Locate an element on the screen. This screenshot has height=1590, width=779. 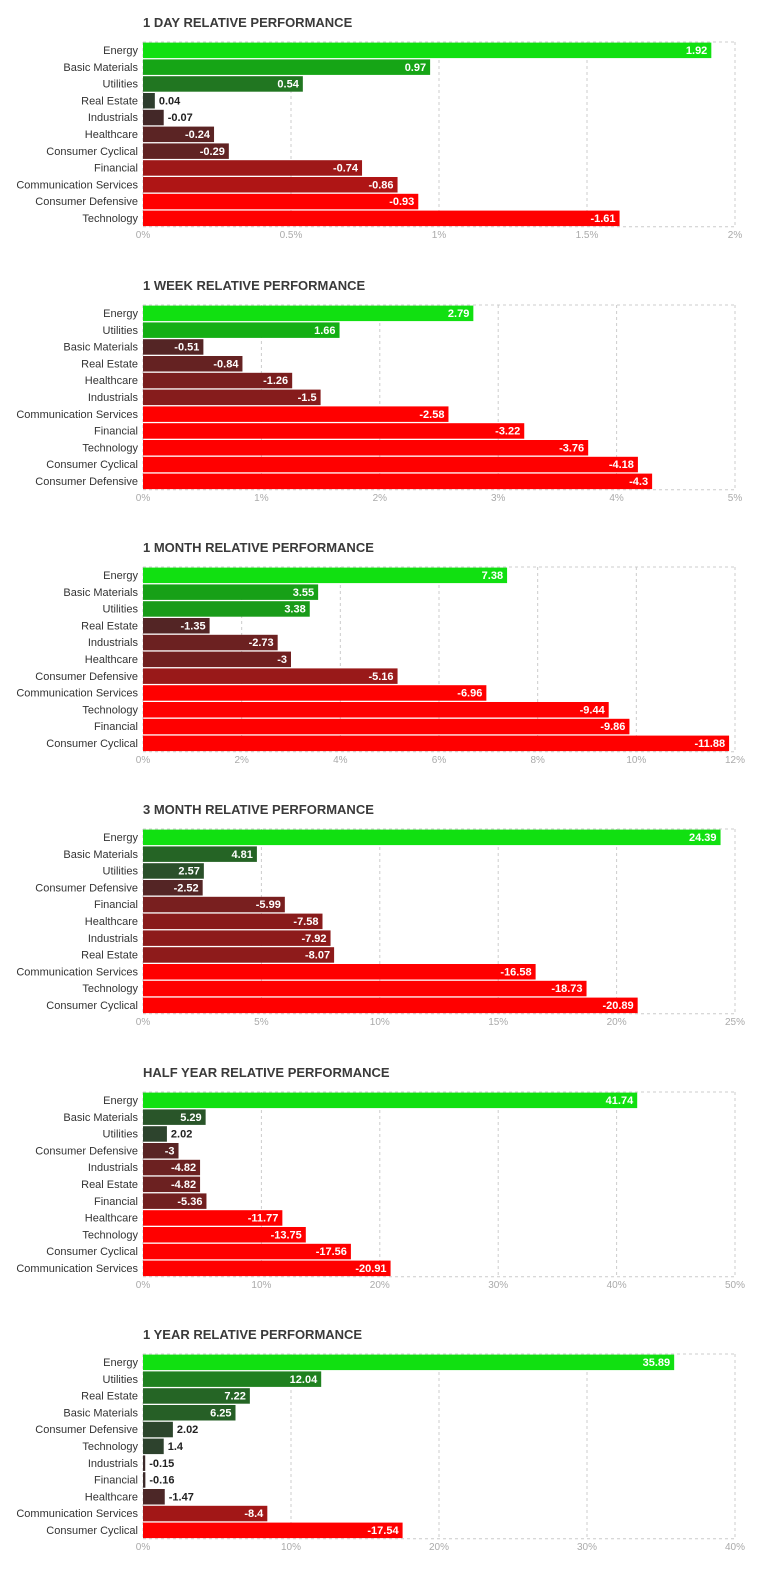
value-label: -0.15 is located at coordinates (161, 1464).